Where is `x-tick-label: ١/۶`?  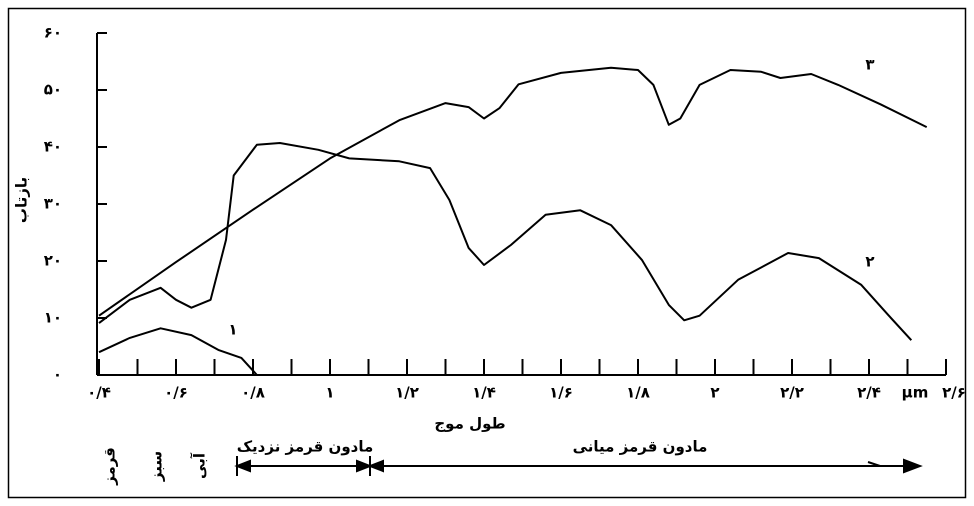 x-tick-label: ١/۶ is located at coordinates (561, 393).